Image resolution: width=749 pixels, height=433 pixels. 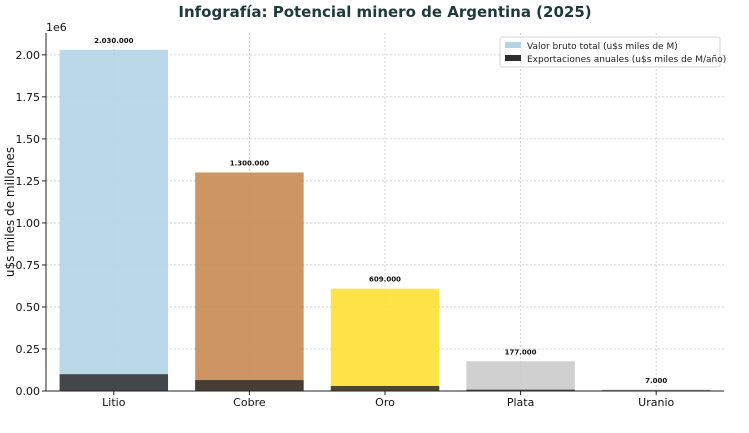 I want to click on y-tick-label: 0.50, so click(x=28, y=307).